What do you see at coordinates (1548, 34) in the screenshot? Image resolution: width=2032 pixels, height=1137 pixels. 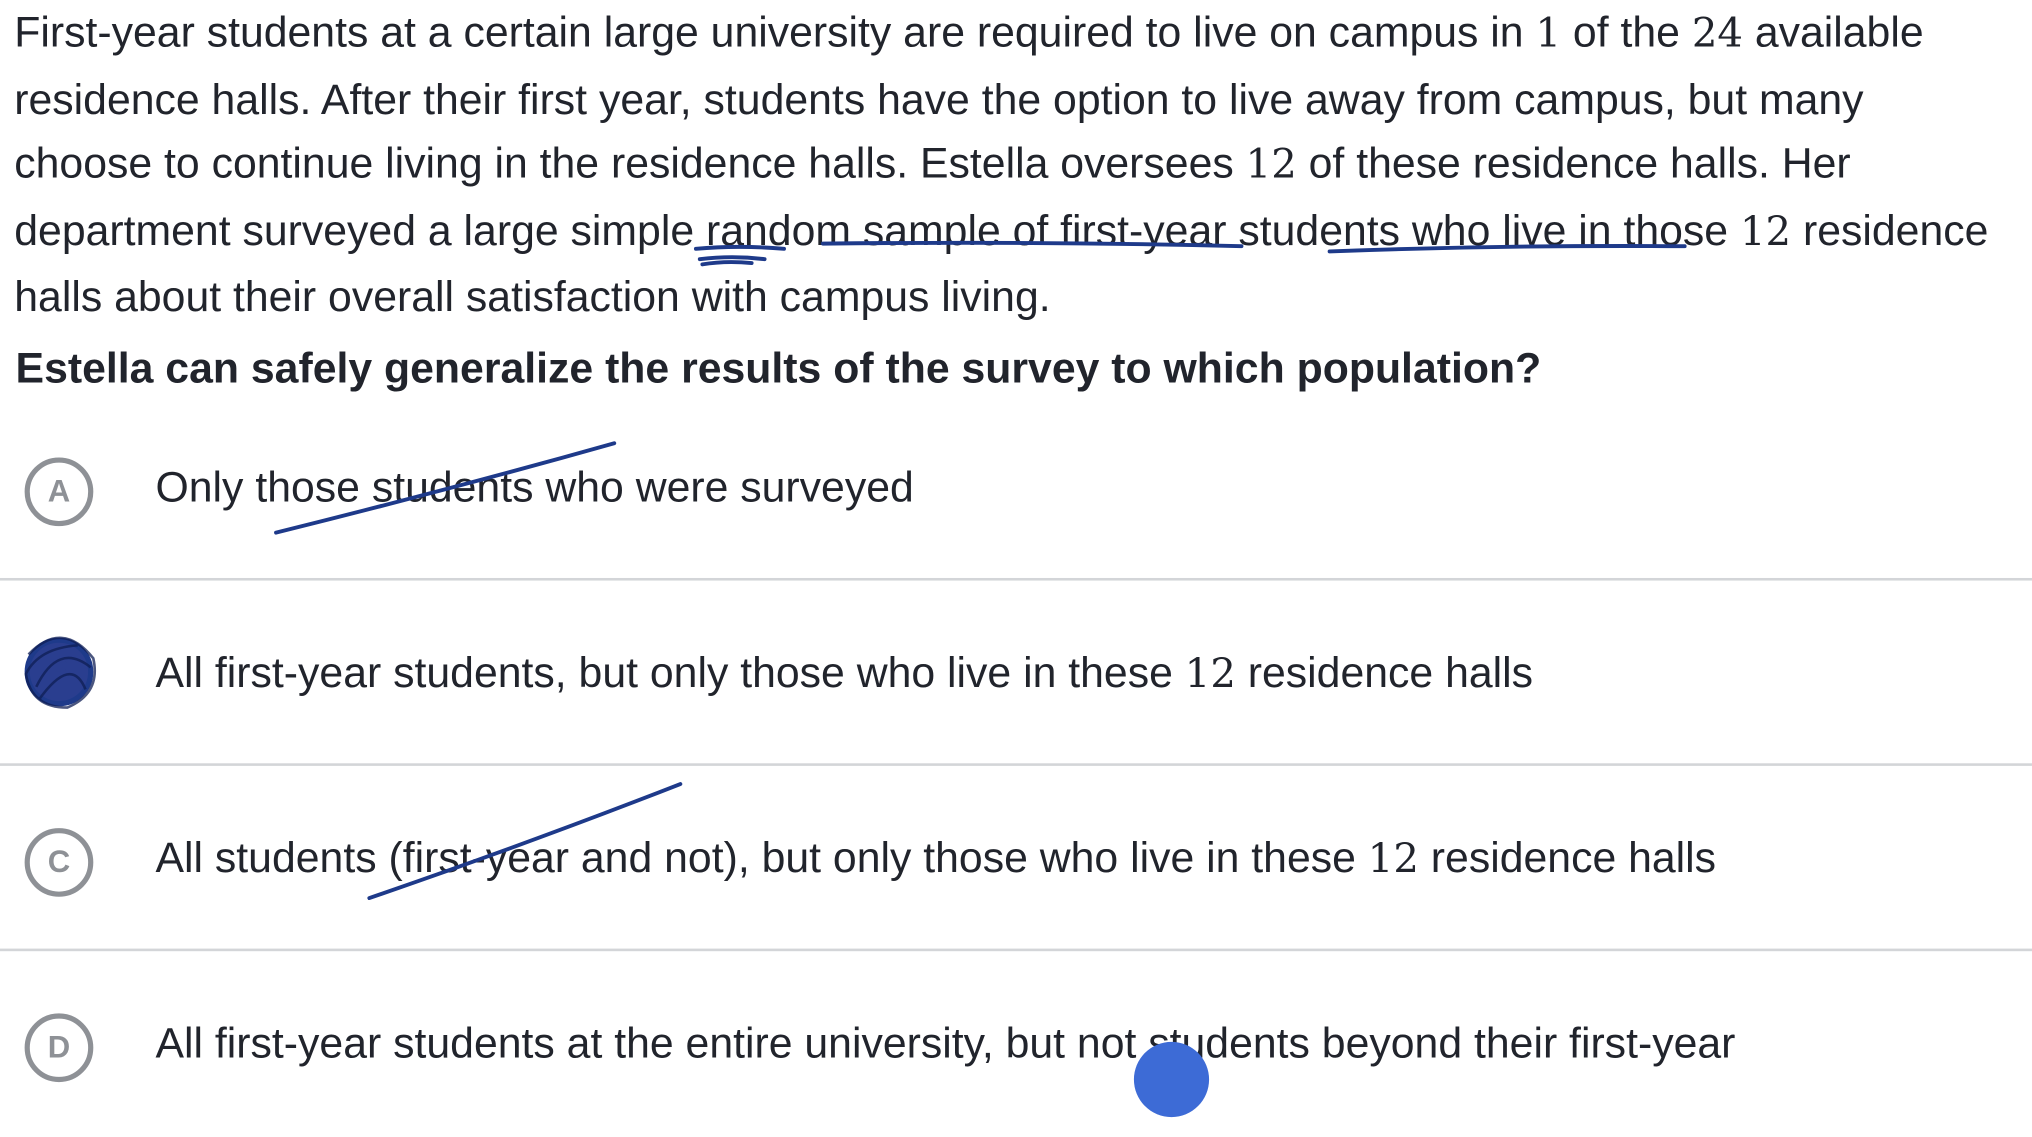 I see `passage-number: 1` at bounding box center [1548, 34].